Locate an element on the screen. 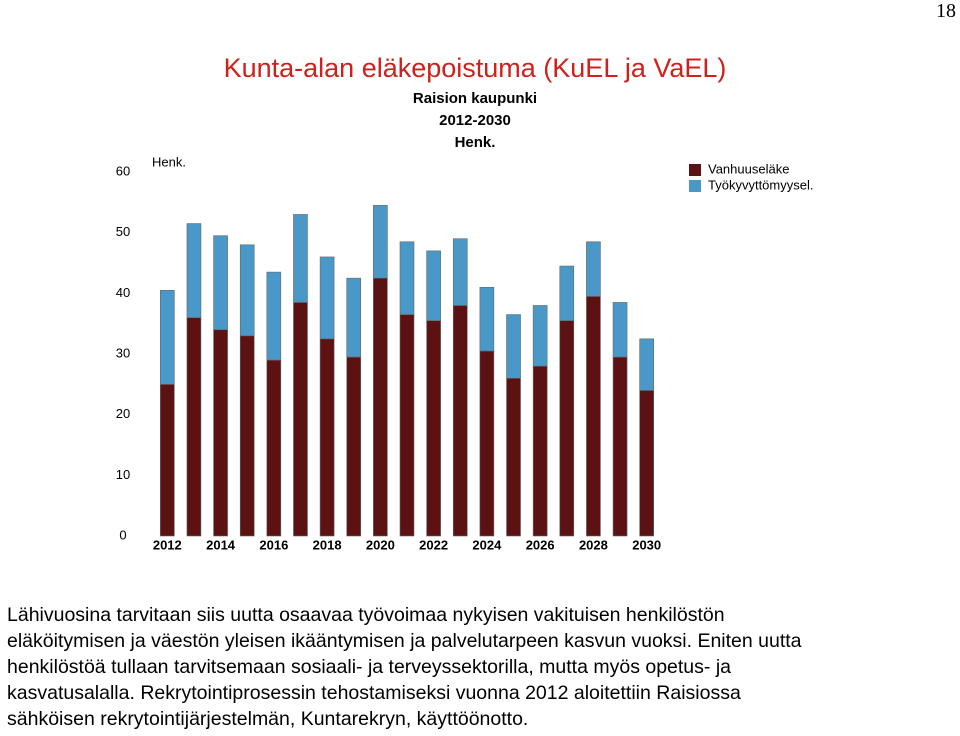 The height and width of the screenshot is (736, 960). chart-title: Kunta-alan eläkepoistuma (KuEL ja VaEL) is located at coordinates (475, 68).